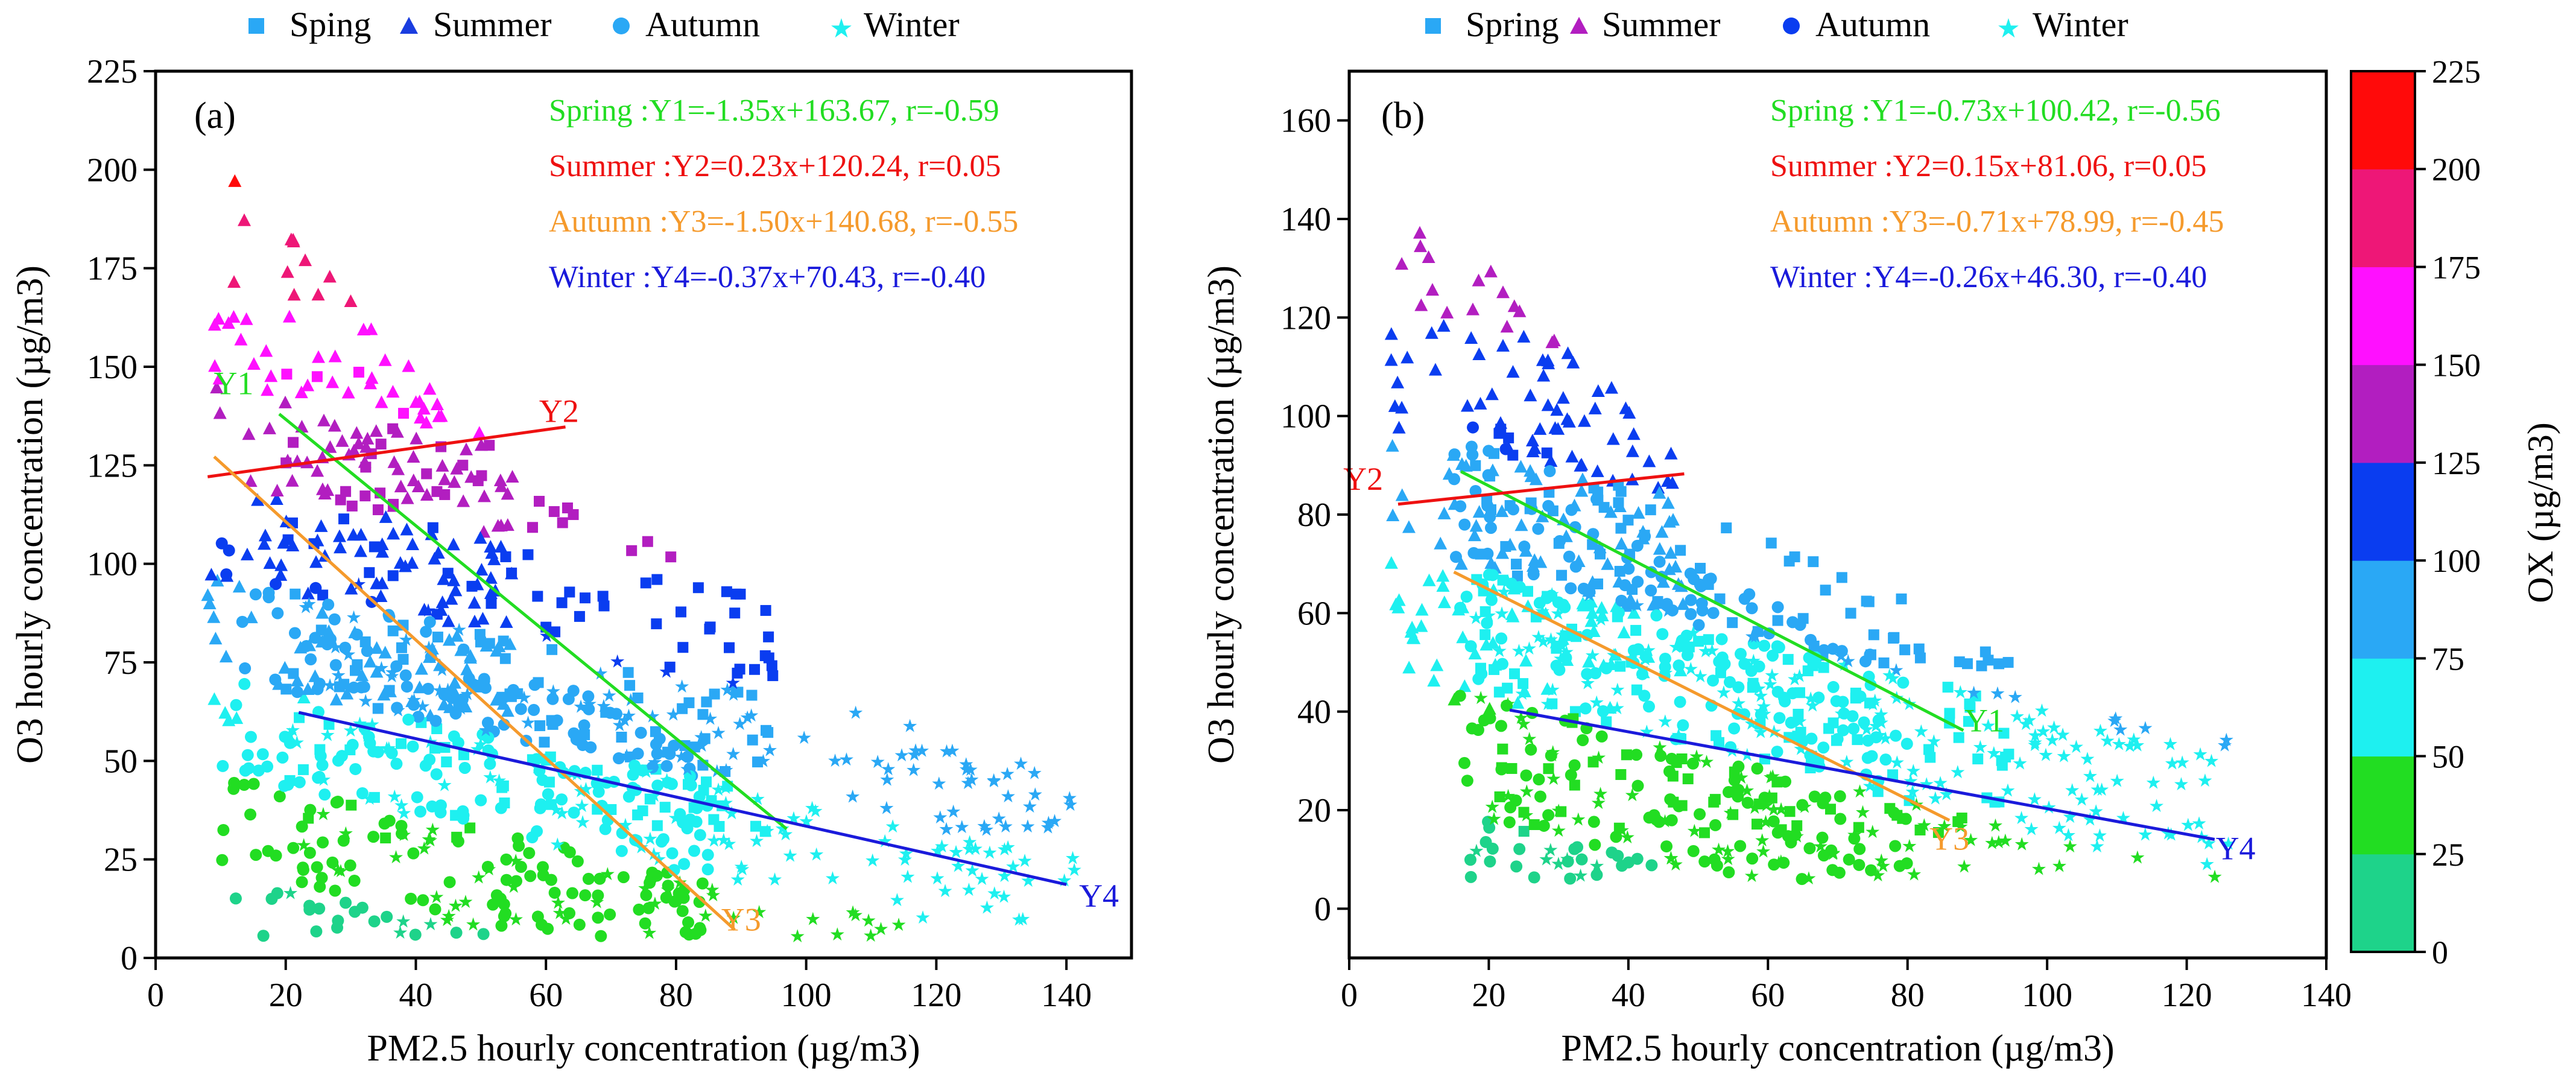 The image size is (2576, 1081). Describe the element at coordinates (1579, 25) in the screenshot. I see `legend-b-summer-marker` at that location.